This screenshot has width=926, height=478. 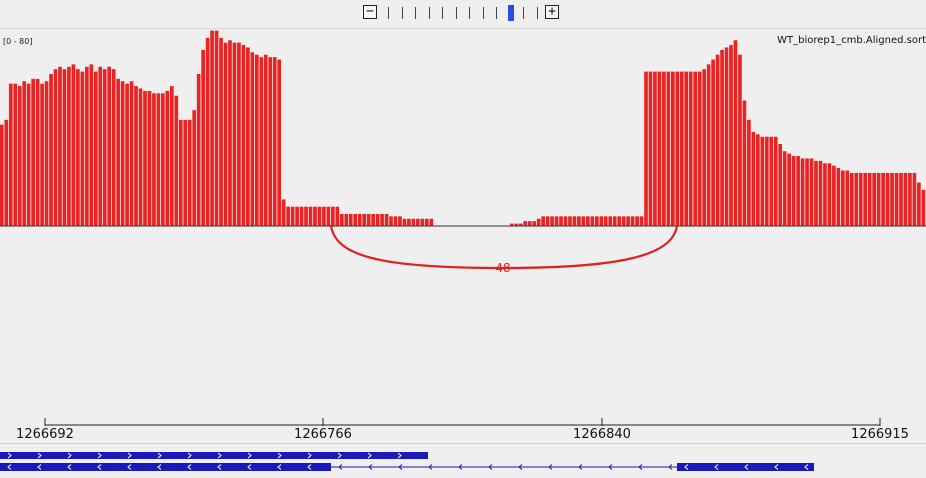 What do you see at coordinates (851, 40) in the screenshot?
I see `track-name-label: WT_biorep1_cmb.Aligned.sort` at bounding box center [851, 40].